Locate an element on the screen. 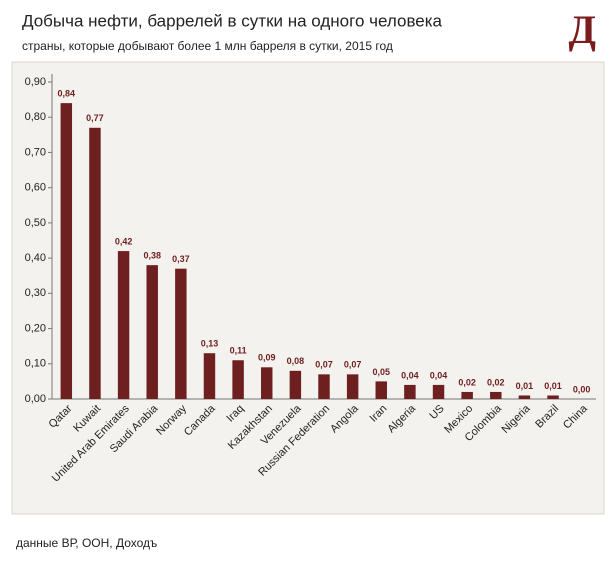 The width and height of the screenshot is (614, 563). source: данные ВР, ООН, Доходъ is located at coordinates (87, 543).